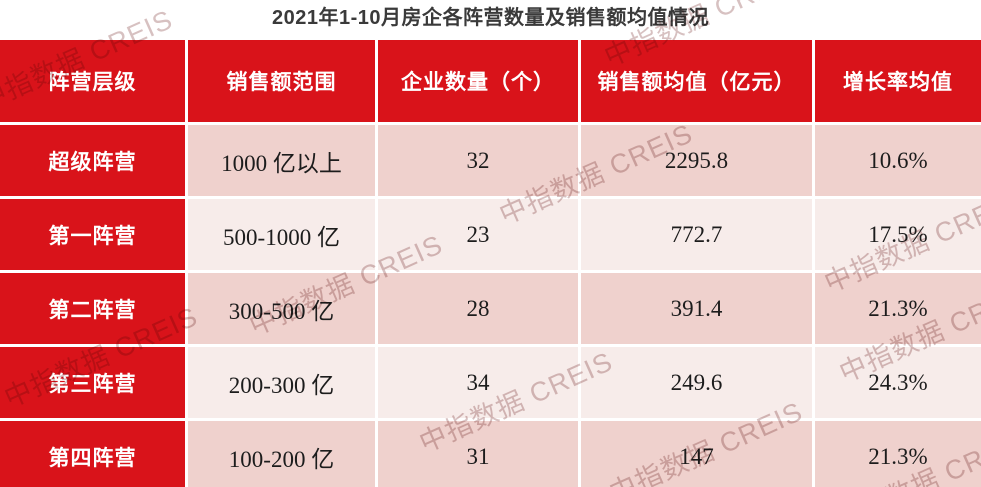 The image size is (981, 487). What do you see at coordinates (478, 382) in the screenshot?
I see `data-cell: 34` at bounding box center [478, 382].